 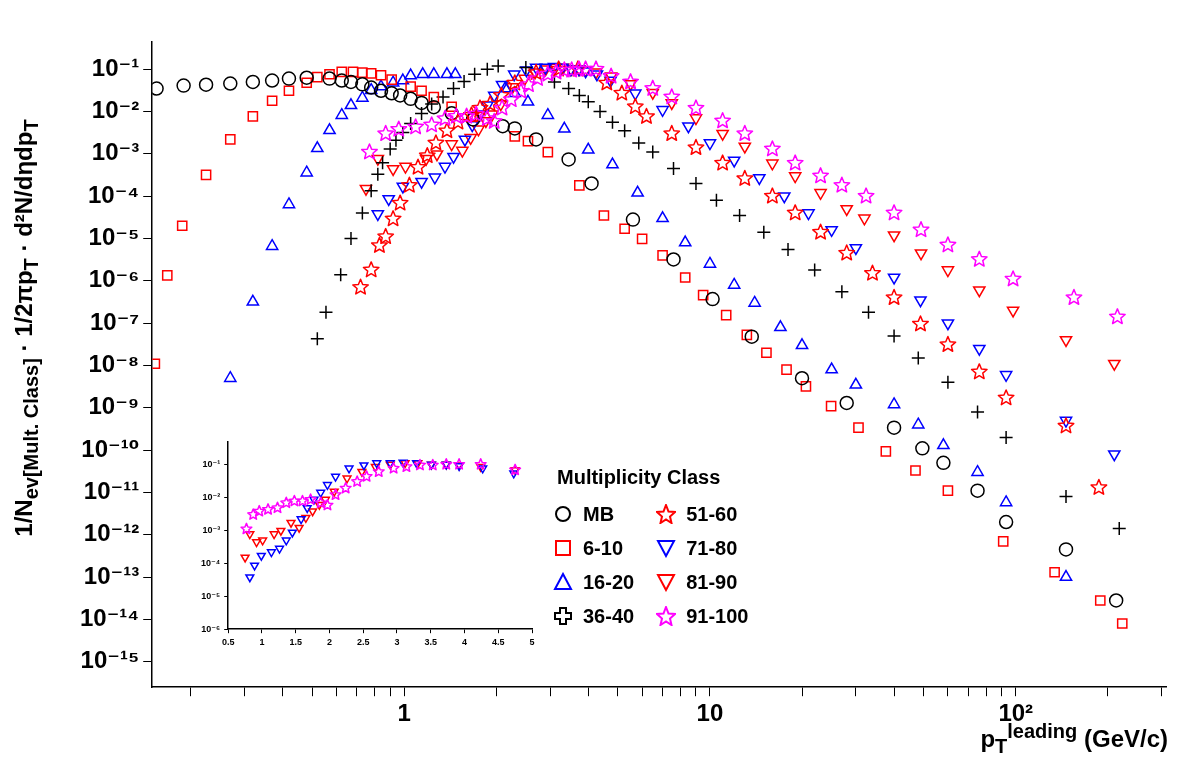 What do you see at coordinates (430, 642) in the screenshot?
I see `x-tick-label: 3.5` at bounding box center [430, 642].